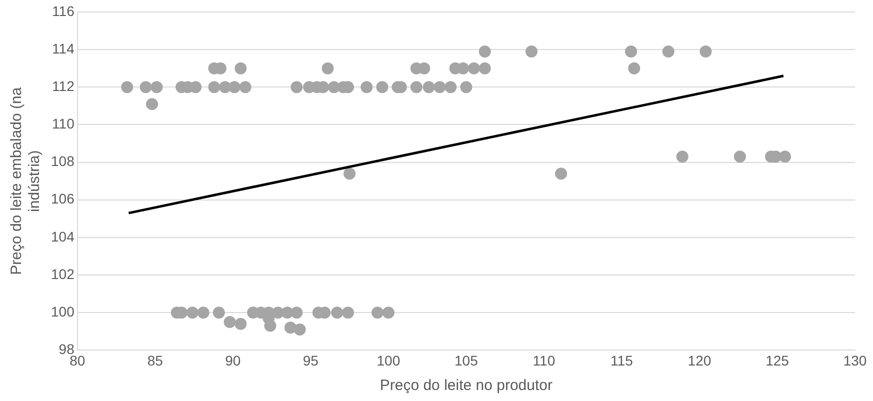 Image resolution: width=873 pixels, height=401 pixels. What do you see at coordinates (855, 360) in the screenshot?
I see `x-tick-label: 130` at bounding box center [855, 360].